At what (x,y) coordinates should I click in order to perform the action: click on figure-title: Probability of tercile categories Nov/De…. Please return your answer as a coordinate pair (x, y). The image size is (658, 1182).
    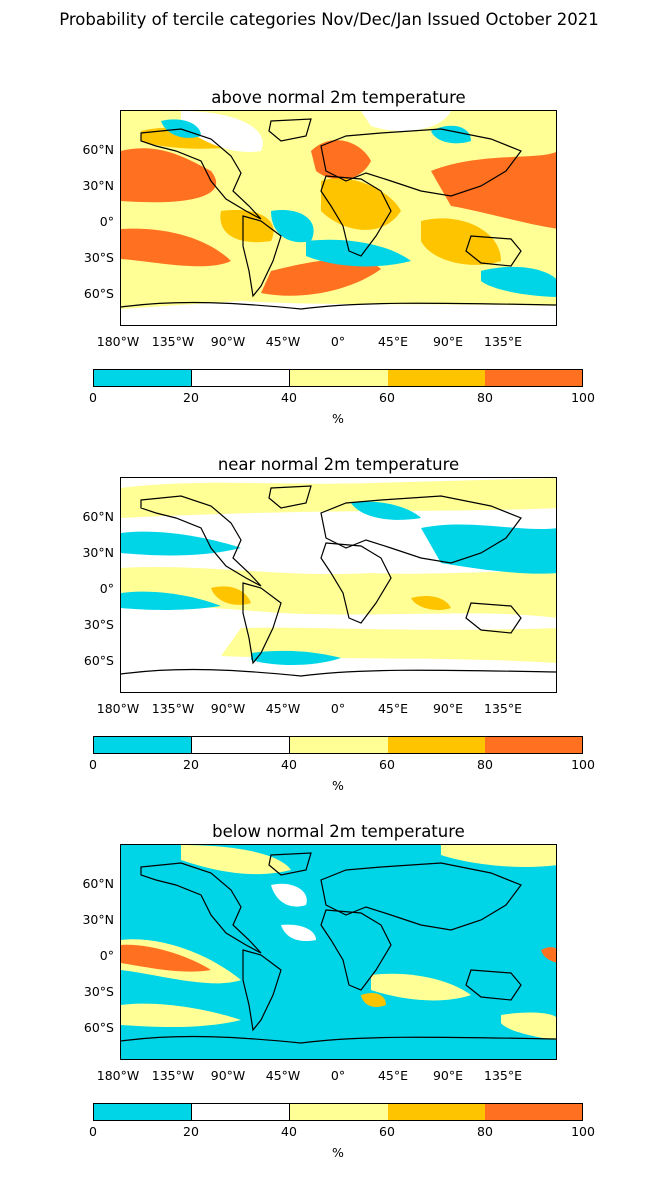
    Looking at the image, I should click on (329, 19).